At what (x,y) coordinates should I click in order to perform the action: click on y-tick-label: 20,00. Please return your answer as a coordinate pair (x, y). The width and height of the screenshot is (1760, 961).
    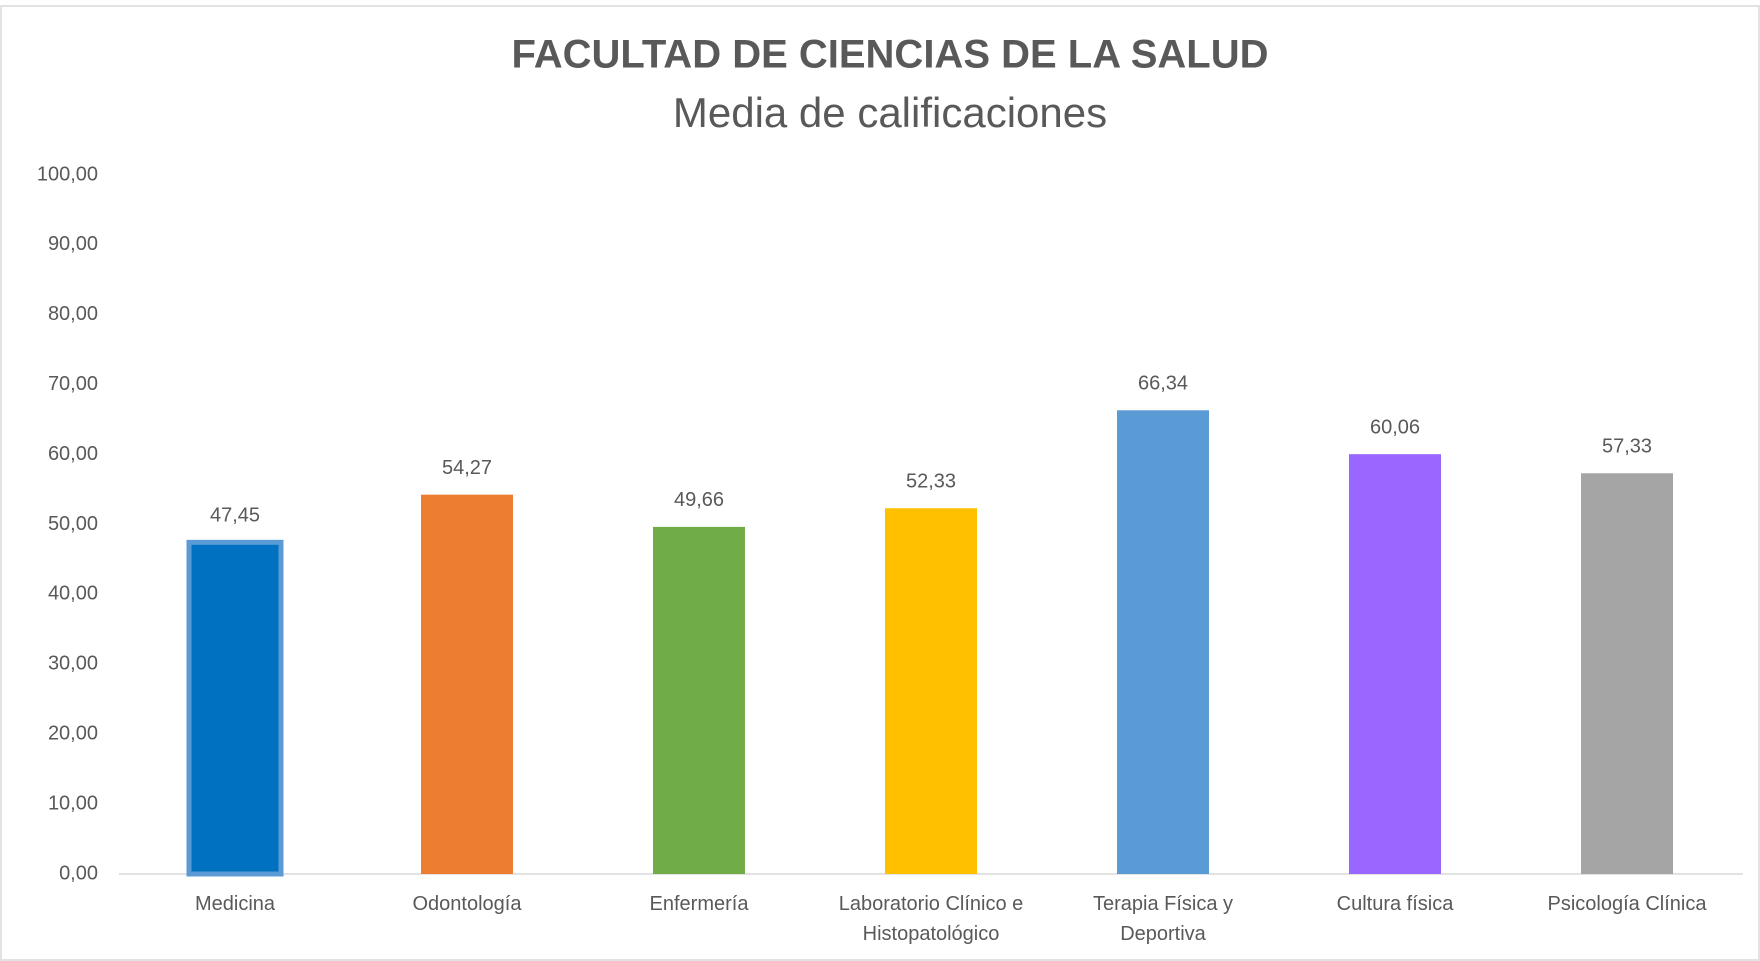
    Looking at the image, I should click on (73, 733).